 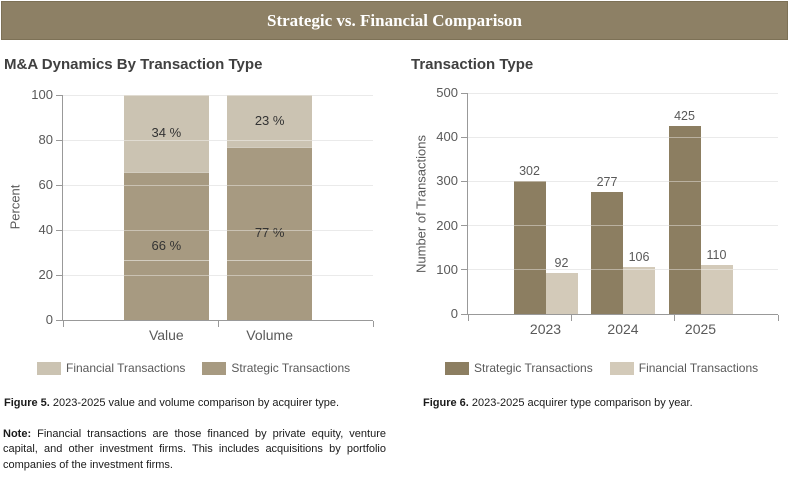 I want to click on bar-segment-value-strategic: 66 %, so click(x=166, y=245).